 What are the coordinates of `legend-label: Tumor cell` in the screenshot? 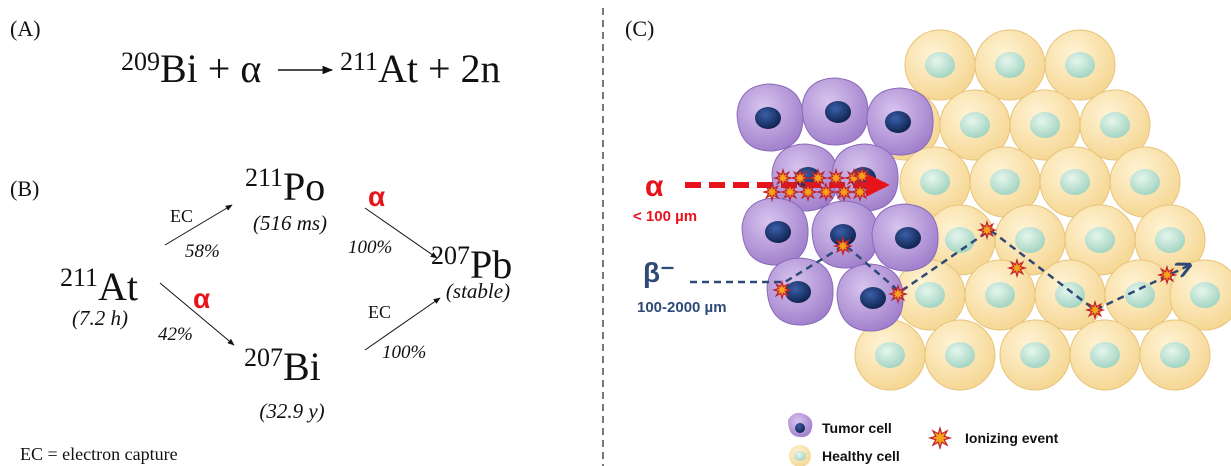 It's located at (857, 428).